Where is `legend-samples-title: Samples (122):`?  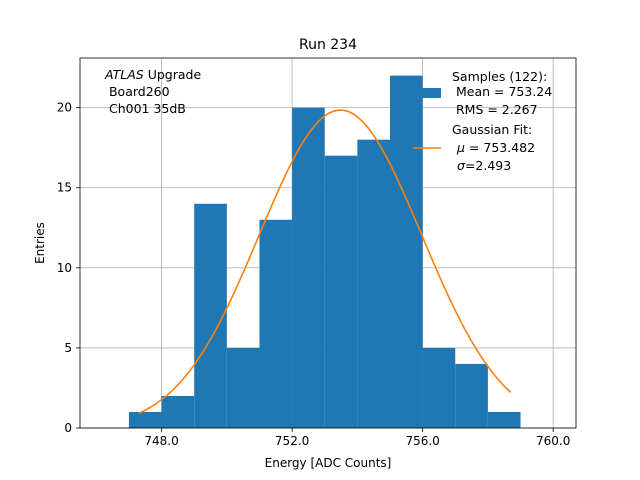
legend-samples-title: Samples (122): is located at coordinates (499, 76).